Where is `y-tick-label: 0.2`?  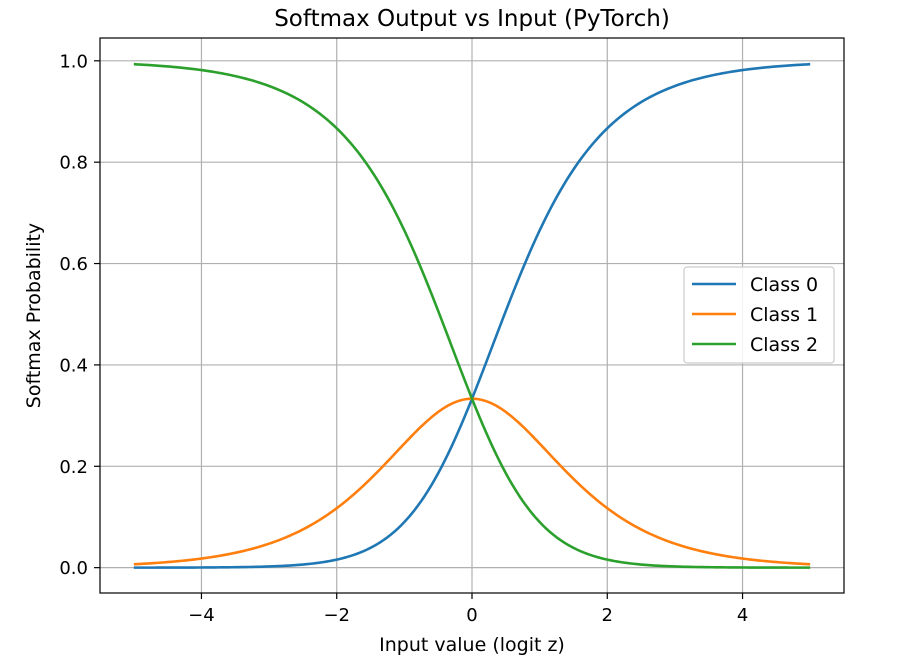
y-tick-label: 0.2 is located at coordinates (73, 467).